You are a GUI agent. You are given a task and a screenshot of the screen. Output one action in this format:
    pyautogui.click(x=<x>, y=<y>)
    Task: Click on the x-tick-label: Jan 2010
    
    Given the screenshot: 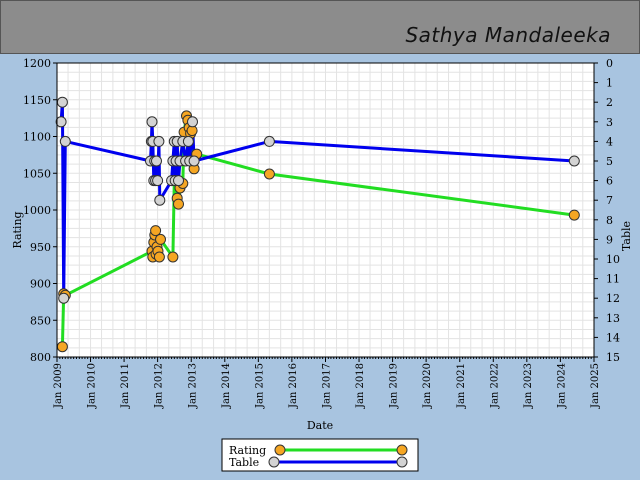 What is the action you would take?
    pyautogui.click(x=92, y=386)
    